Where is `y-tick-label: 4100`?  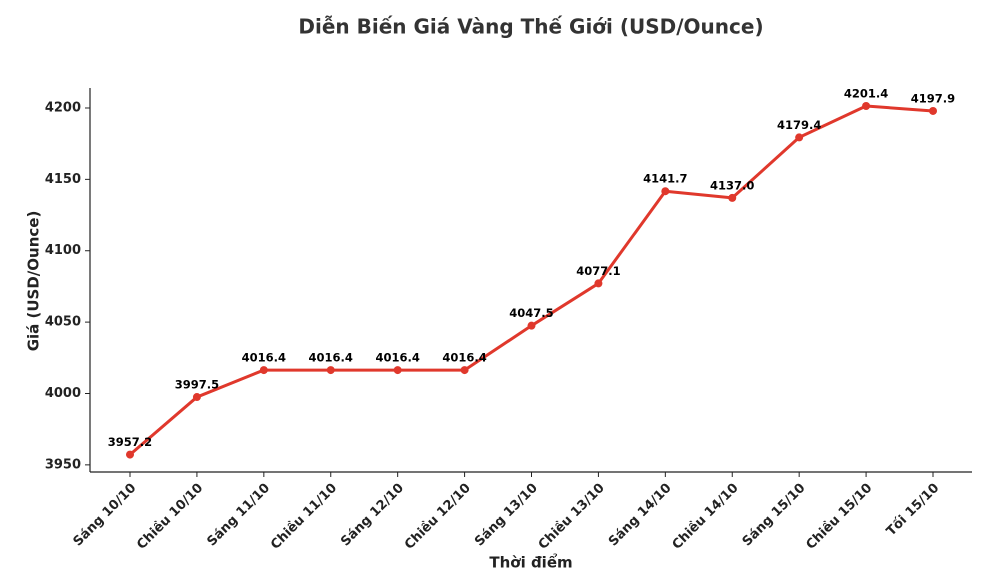 y-tick-label: 4100 is located at coordinates (63, 250).